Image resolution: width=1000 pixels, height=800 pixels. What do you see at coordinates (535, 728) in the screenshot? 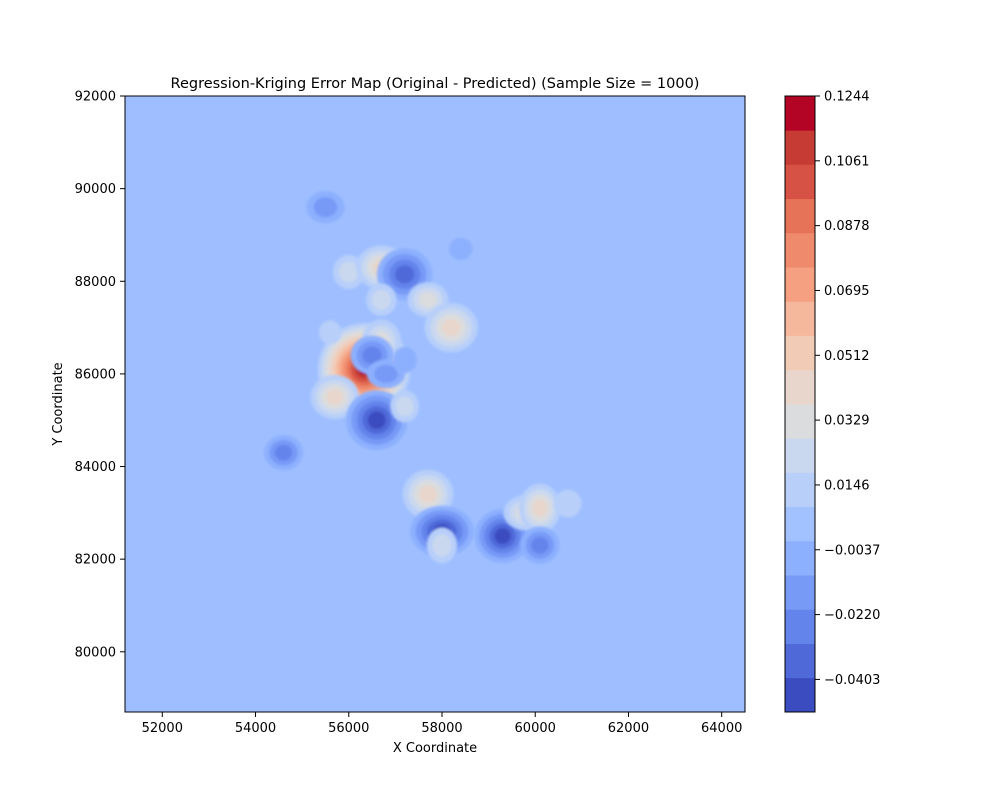
I see `x-tick-label: 60000` at bounding box center [535, 728].